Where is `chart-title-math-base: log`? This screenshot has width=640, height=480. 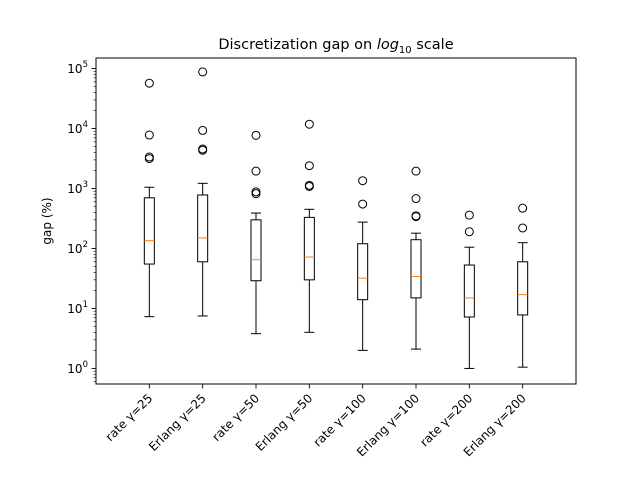 chart-title-math-base: log is located at coordinates (388, 45).